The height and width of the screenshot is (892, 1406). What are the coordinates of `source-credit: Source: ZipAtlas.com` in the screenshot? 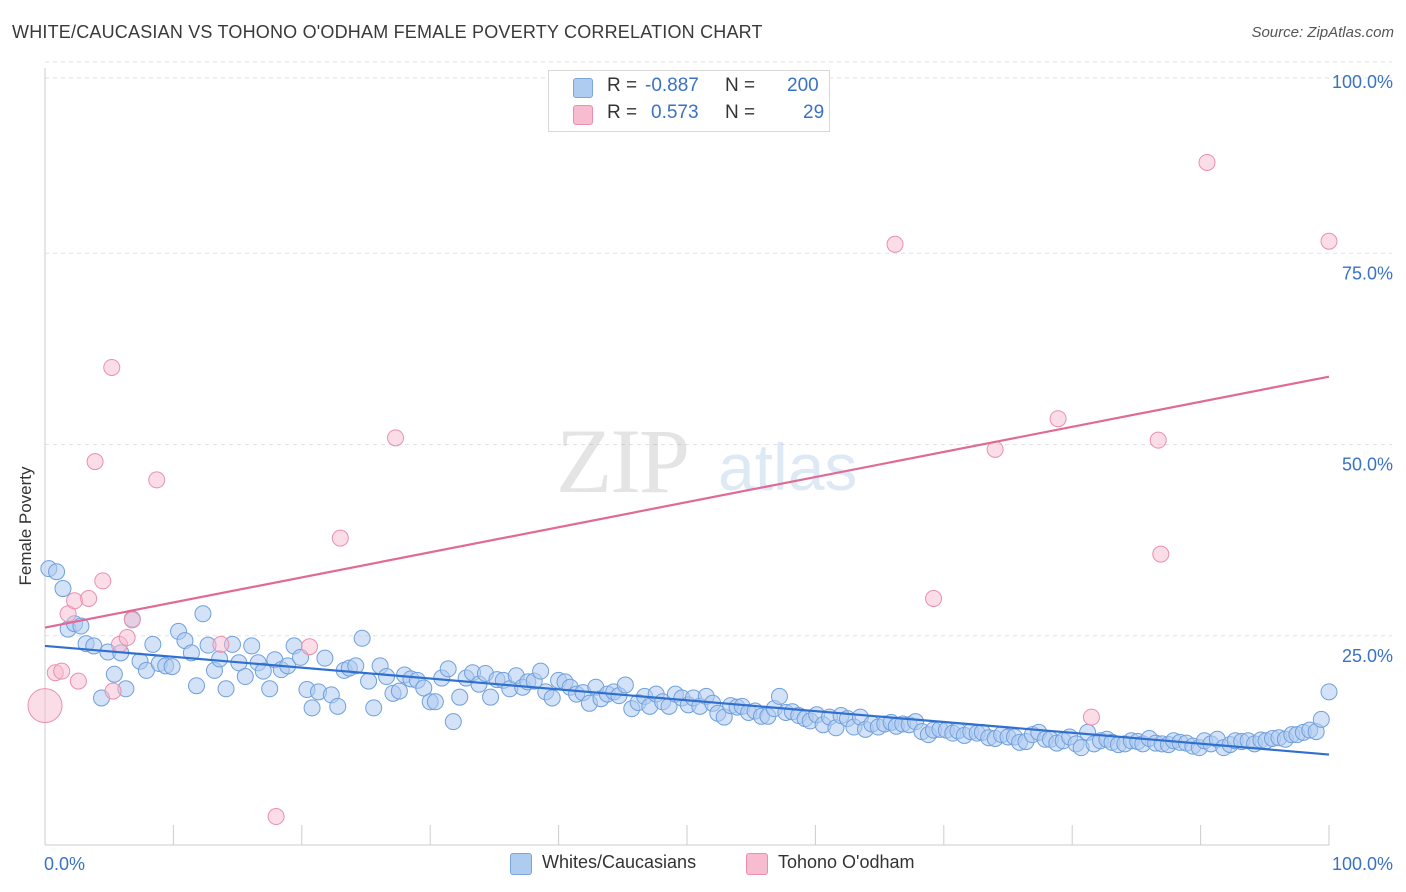 It's located at (1322, 32).